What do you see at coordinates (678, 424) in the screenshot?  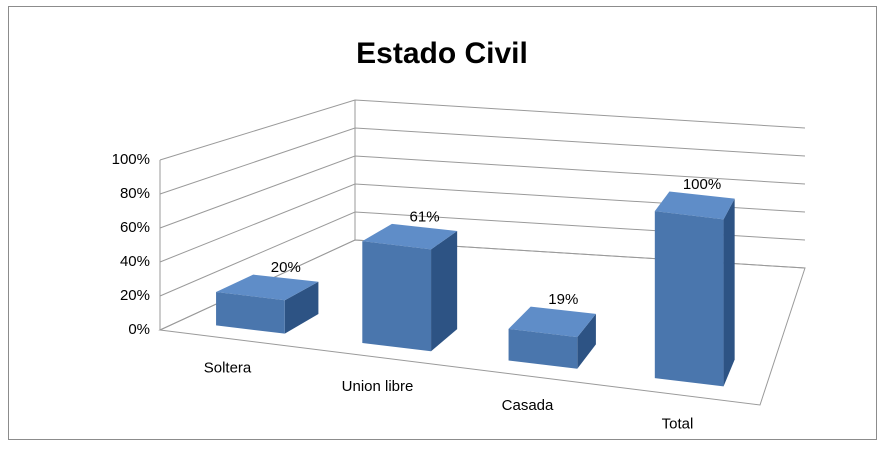 I see `x-tick-label: Total` at bounding box center [678, 424].